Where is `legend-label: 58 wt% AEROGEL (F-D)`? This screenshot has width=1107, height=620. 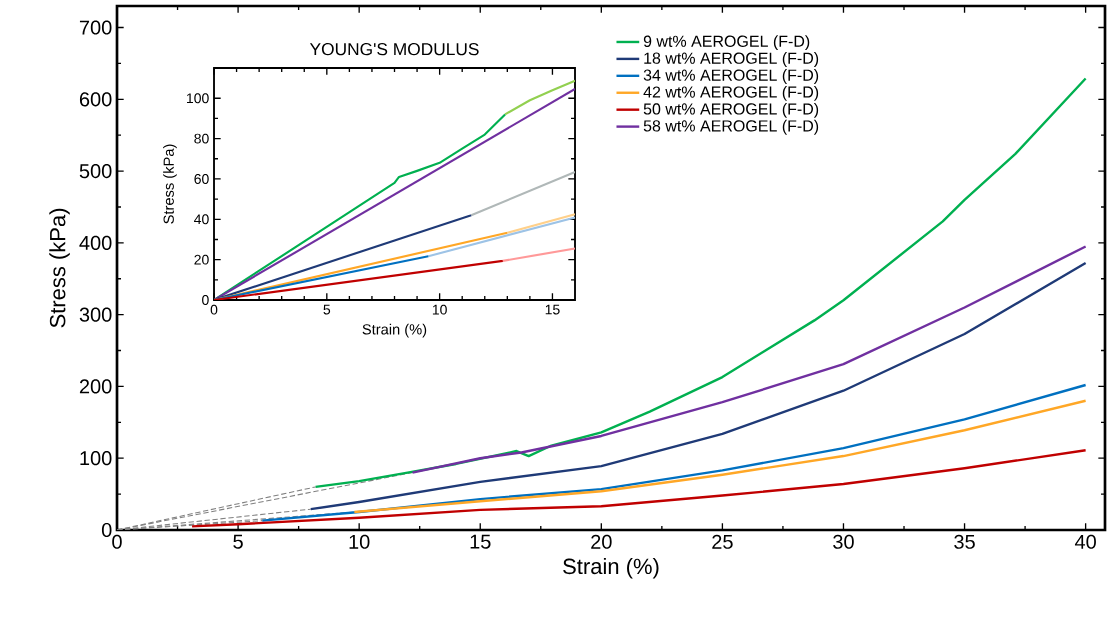
legend-label: 58 wt% AEROGEL (F-D) is located at coordinates (731, 127).